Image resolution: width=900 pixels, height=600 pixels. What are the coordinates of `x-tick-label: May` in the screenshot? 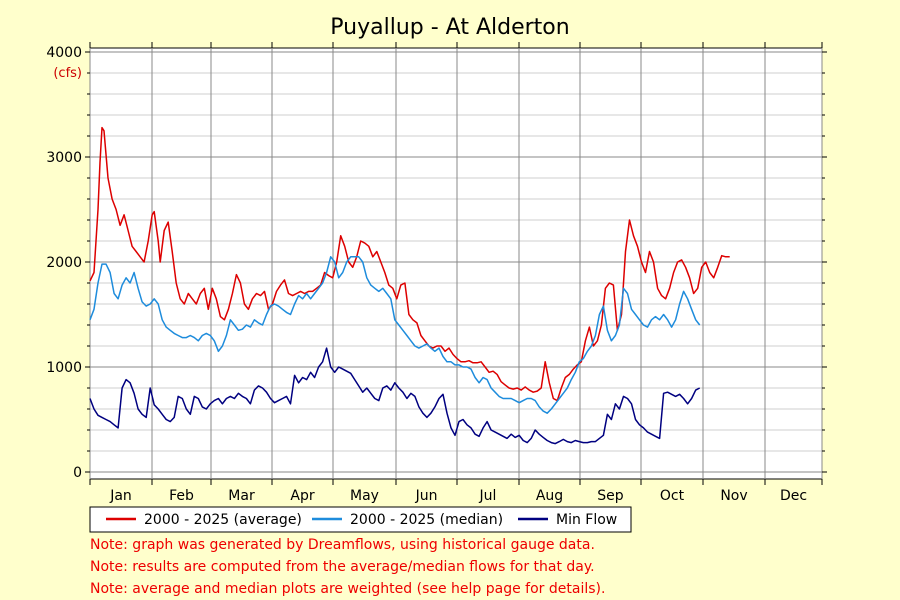 It's located at (364, 496).